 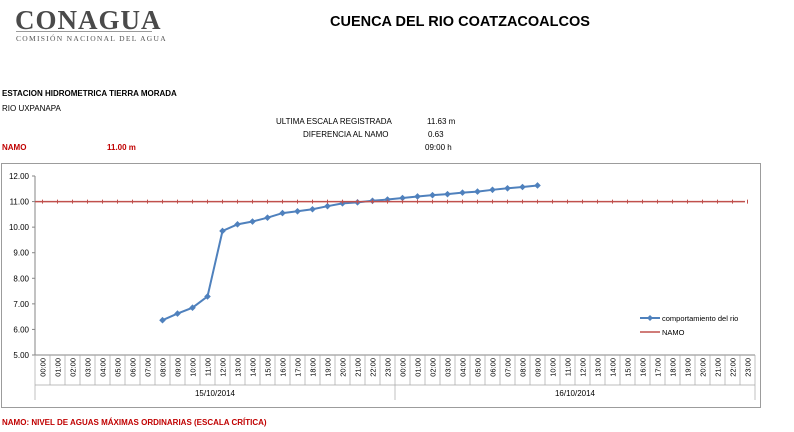 I want to click on legend-label-namo: NAMO, so click(x=673, y=332).